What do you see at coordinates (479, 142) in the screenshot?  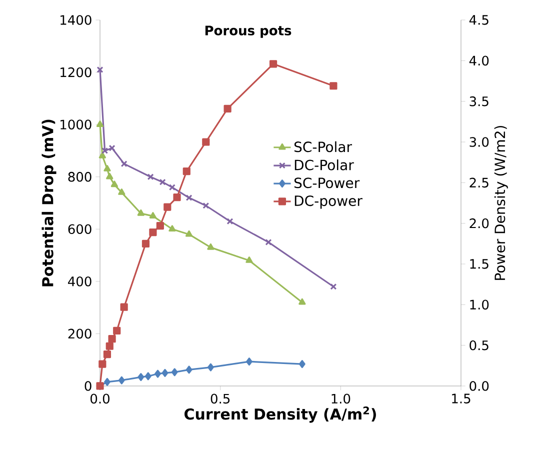 I see `y2-tick-label: 3.0` at bounding box center [479, 142].